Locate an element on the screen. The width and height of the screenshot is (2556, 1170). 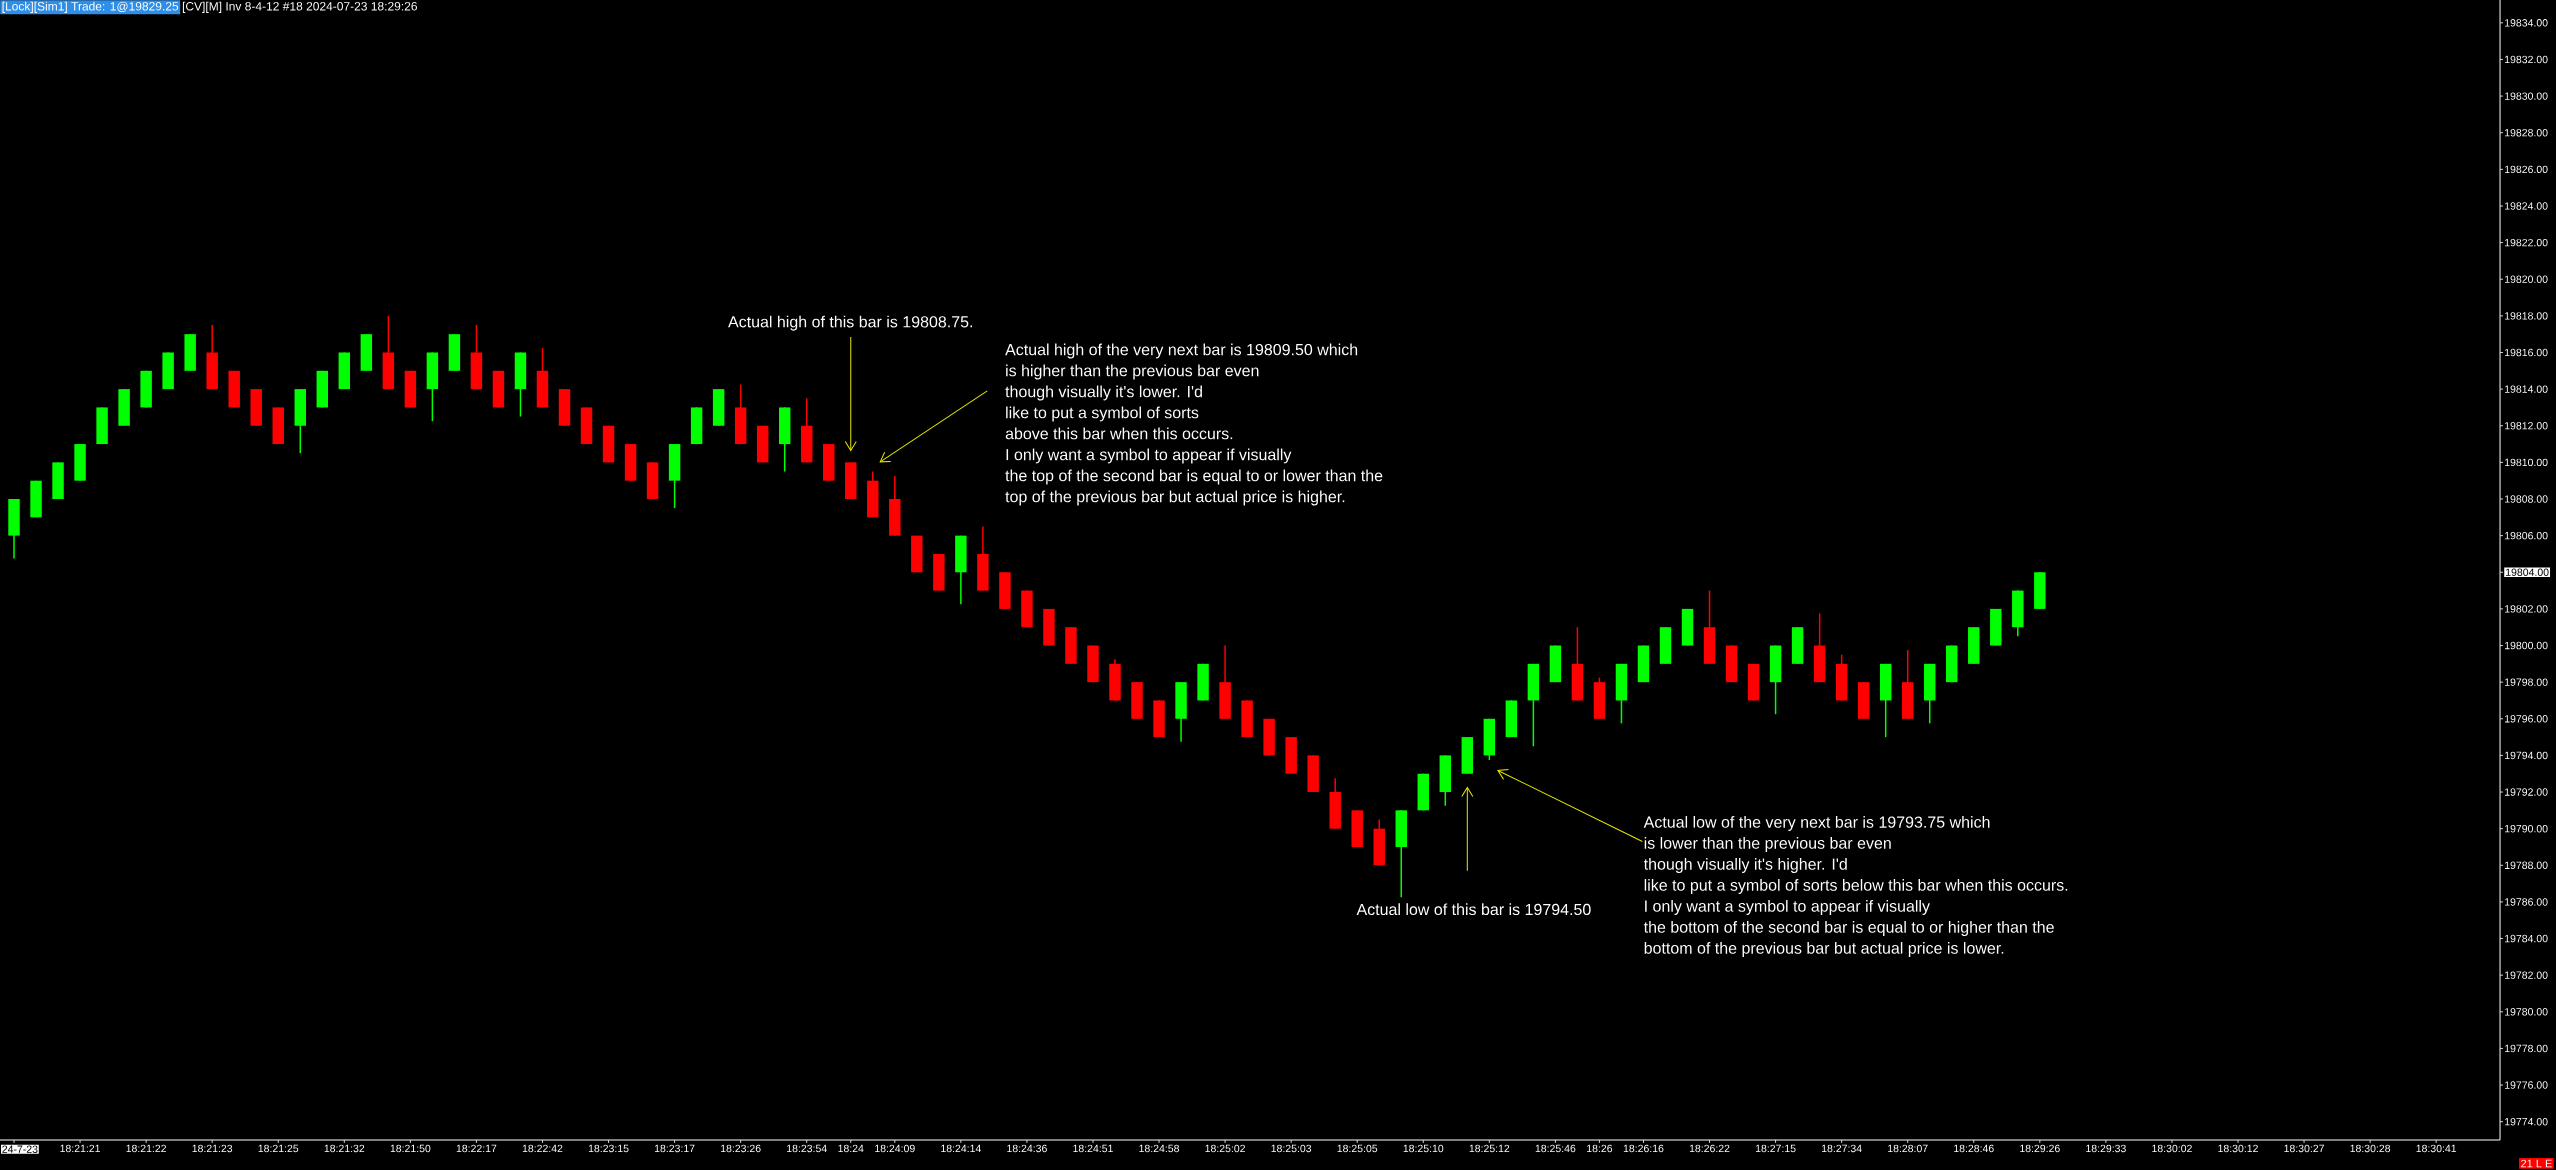
y-tick-label: 19788.00 is located at coordinates (2526, 865).